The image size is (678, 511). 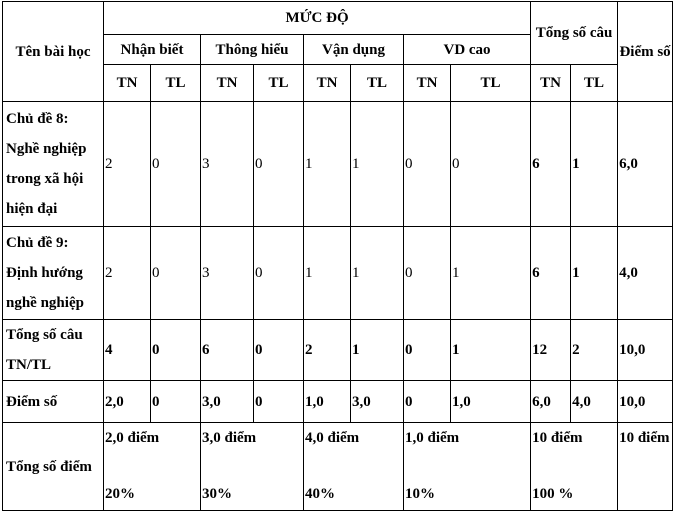 I want to click on header-level-name: Nhận biết, so click(x=152, y=49).